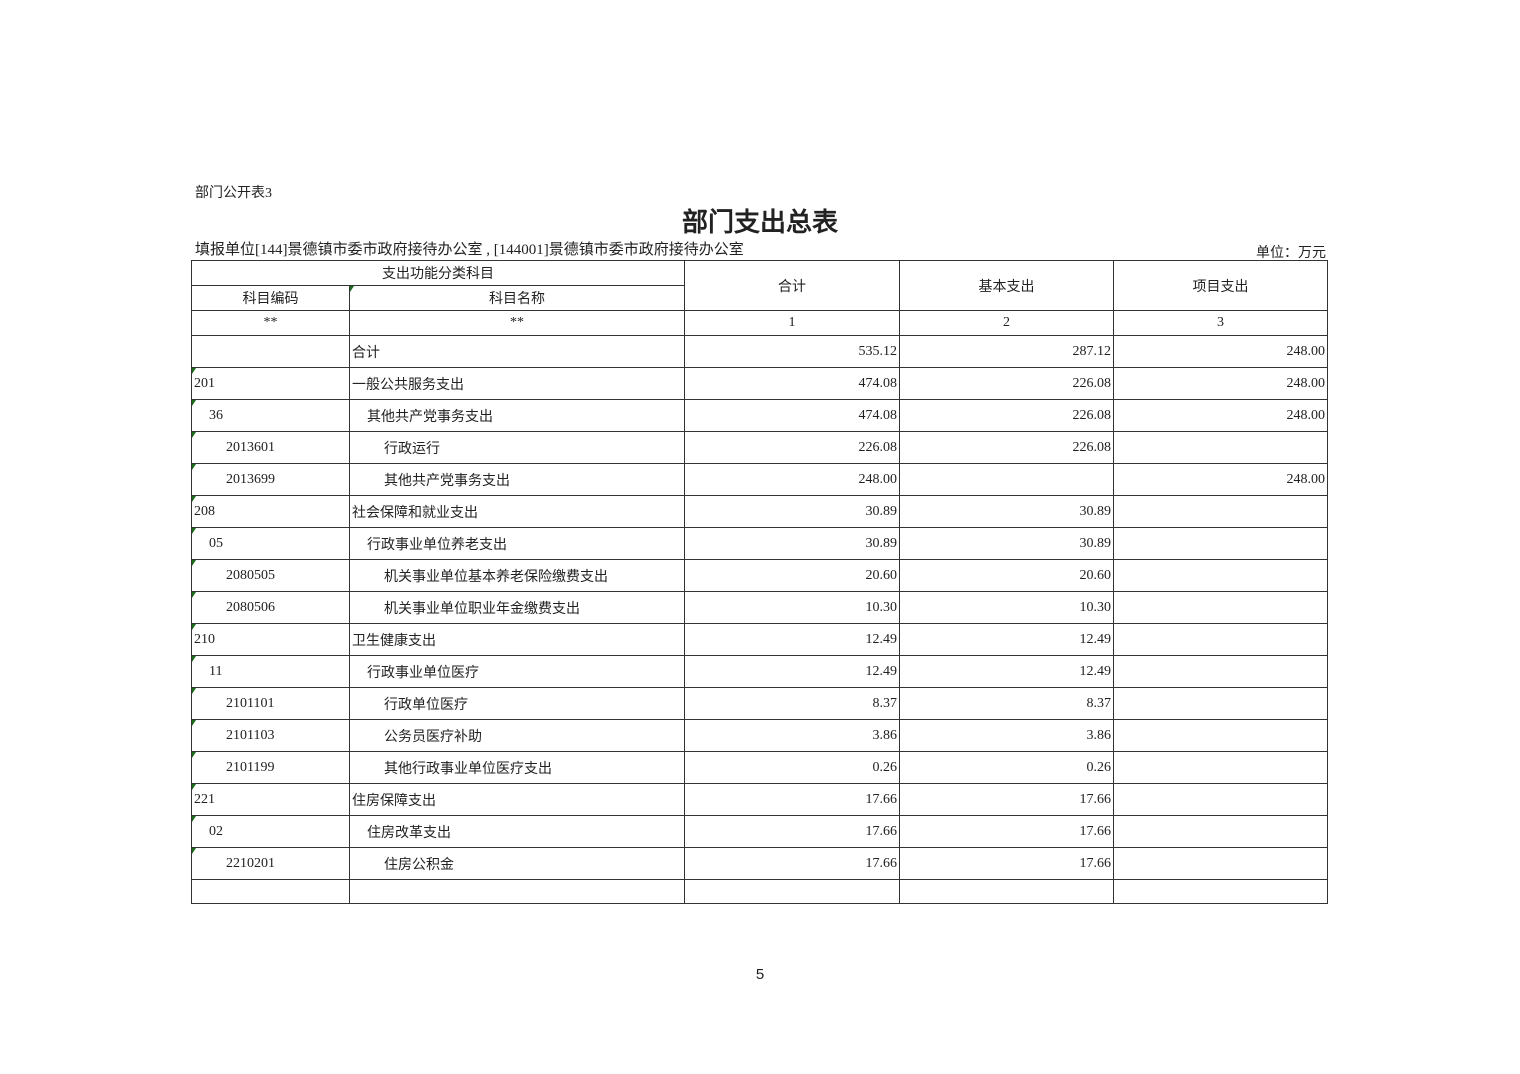 The height and width of the screenshot is (1074, 1520). I want to click on cell-code: 201, so click(270, 383).